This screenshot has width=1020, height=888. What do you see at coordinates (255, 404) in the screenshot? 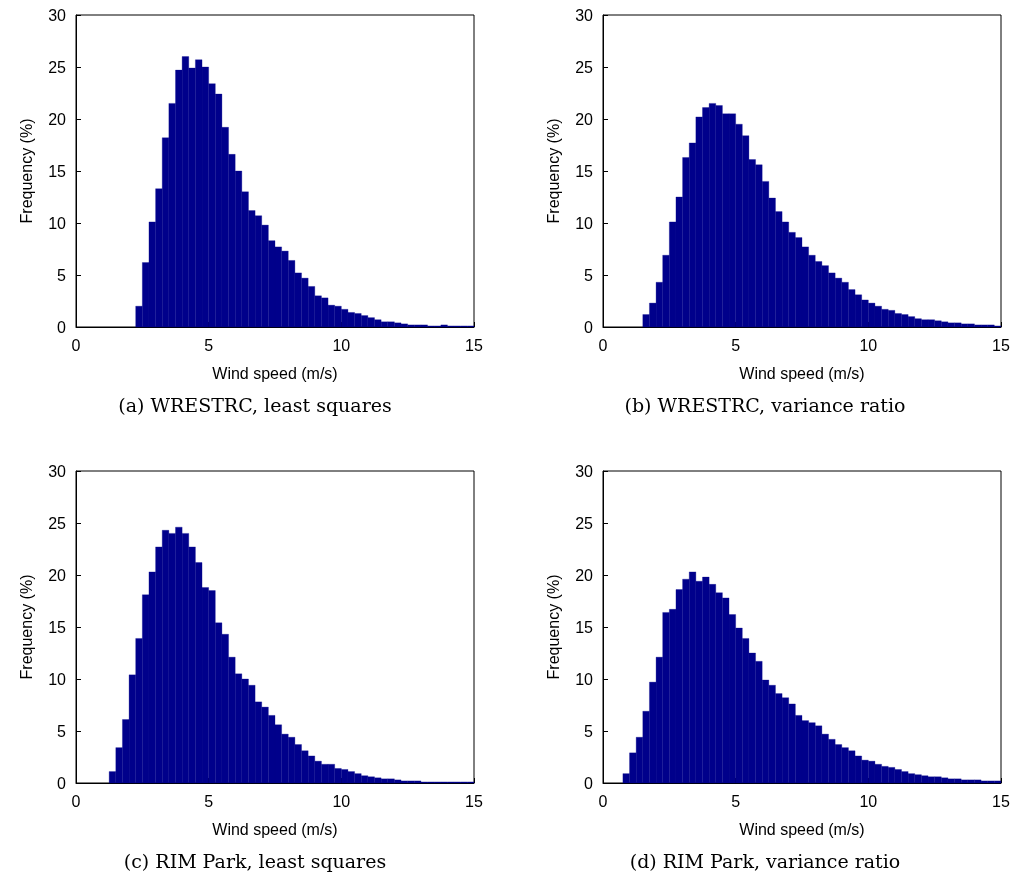
I see `text: (a) WRESTRC, least squares` at bounding box center [255, 404].